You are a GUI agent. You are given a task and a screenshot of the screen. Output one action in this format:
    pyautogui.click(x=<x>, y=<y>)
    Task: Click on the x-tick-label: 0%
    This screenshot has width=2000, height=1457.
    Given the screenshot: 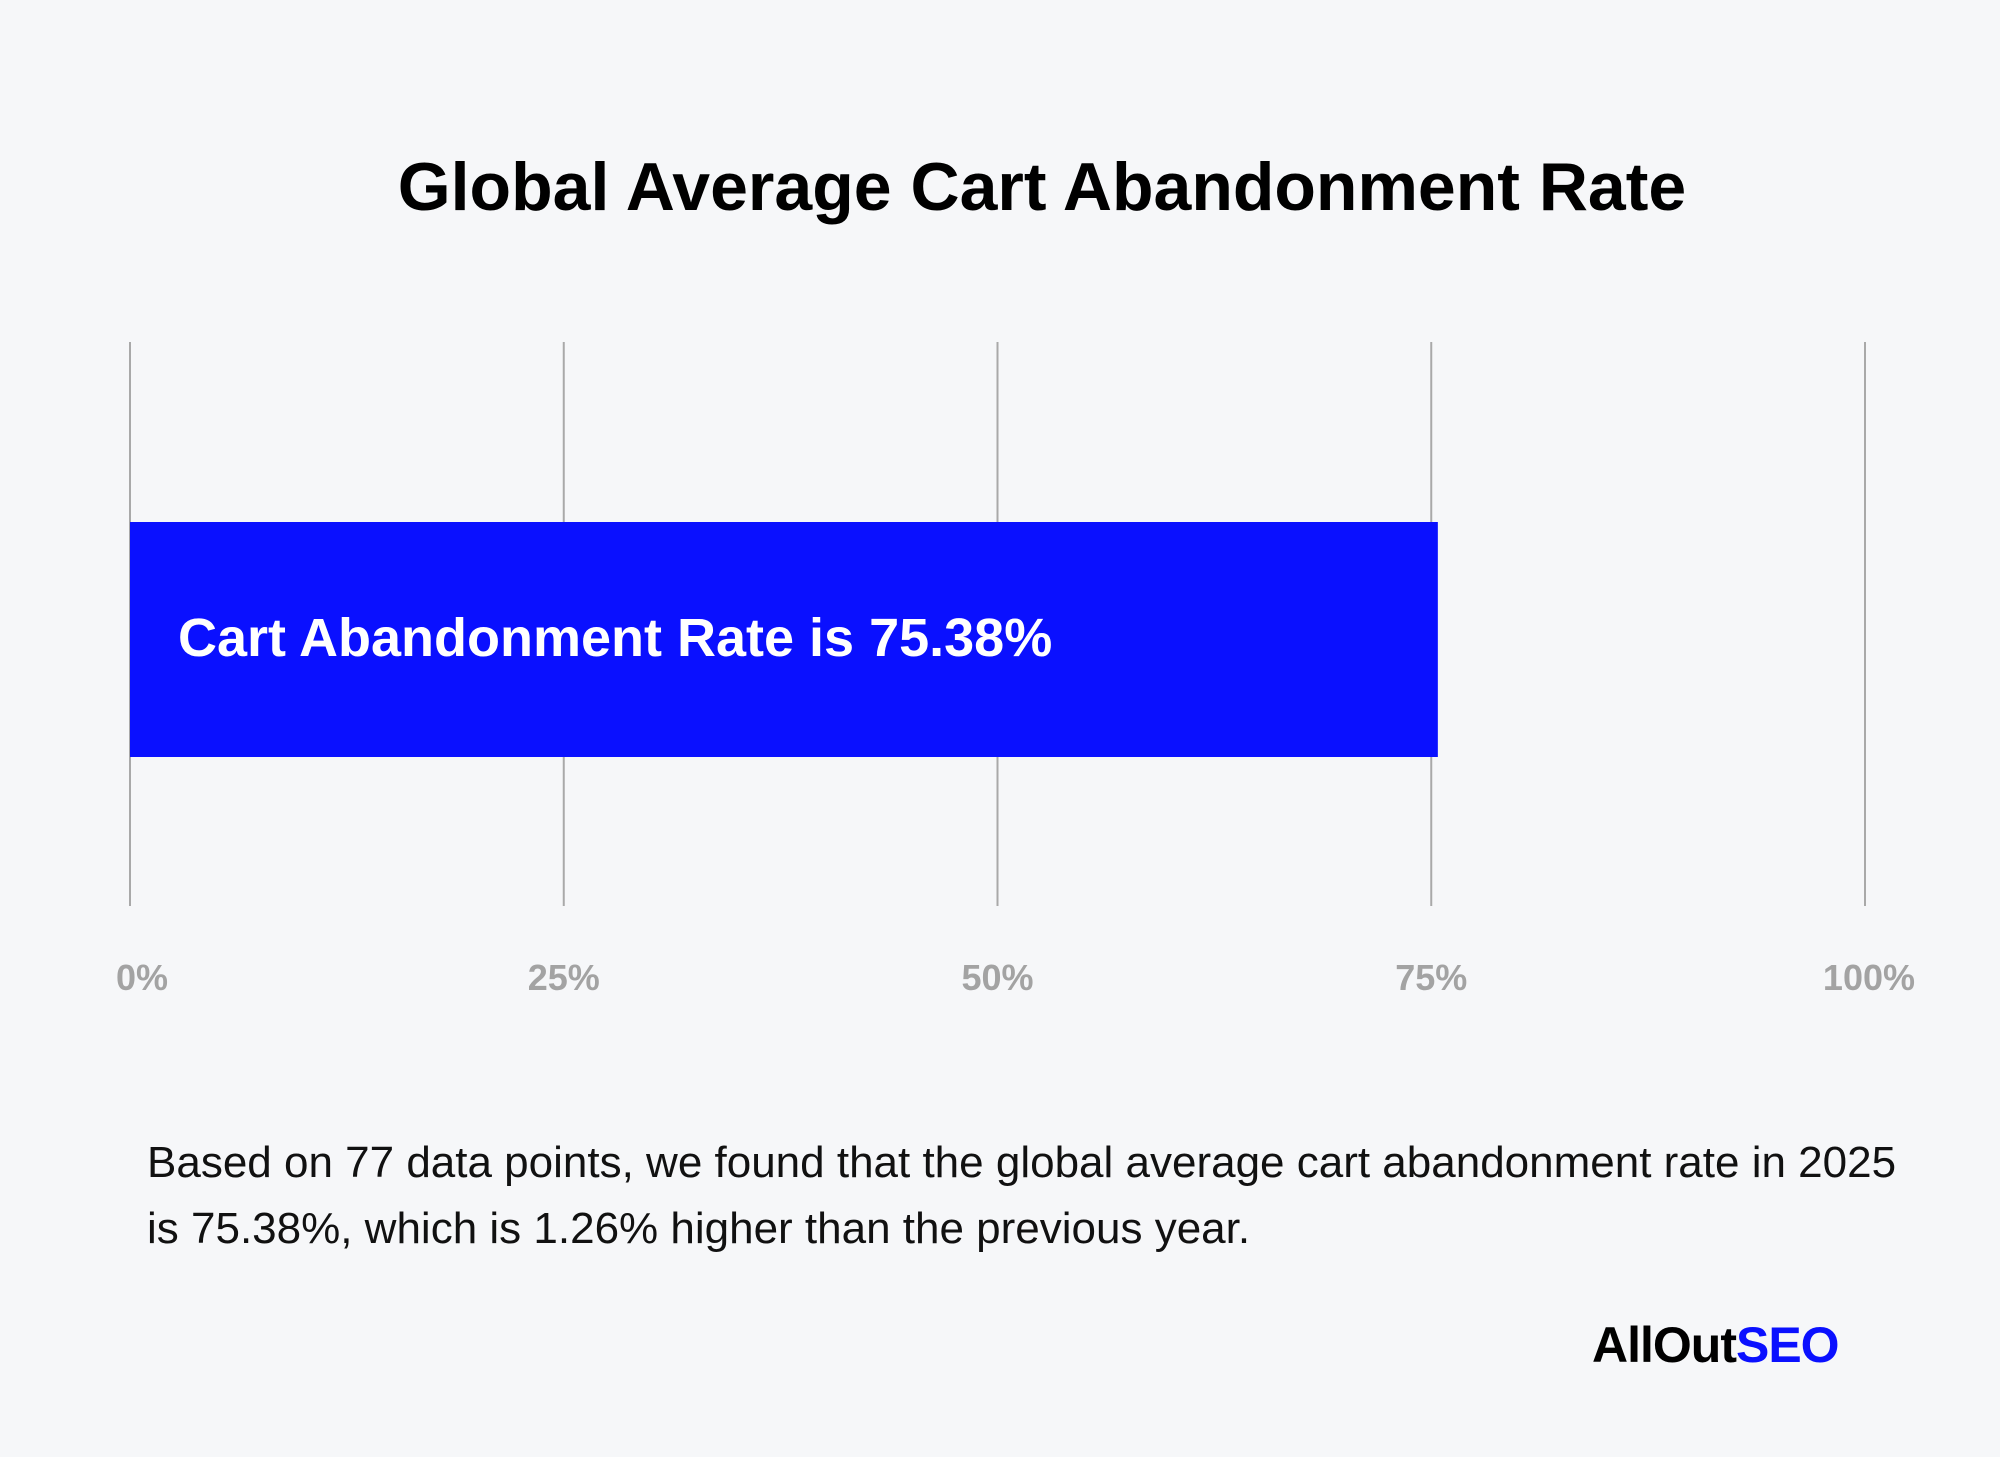 What is the action you would take?
    pyautogui.click(x=142, y=977)
    